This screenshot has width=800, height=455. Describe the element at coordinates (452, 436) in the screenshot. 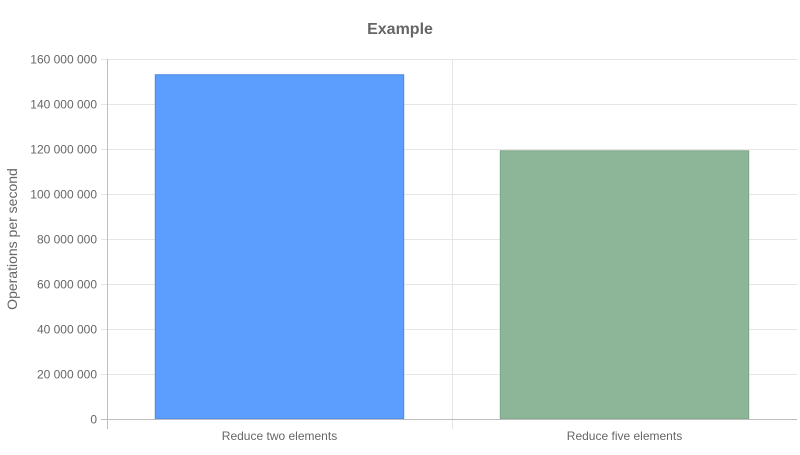

I see `x-tick-labels: Reduce two elements Reduce five elements` at that location.